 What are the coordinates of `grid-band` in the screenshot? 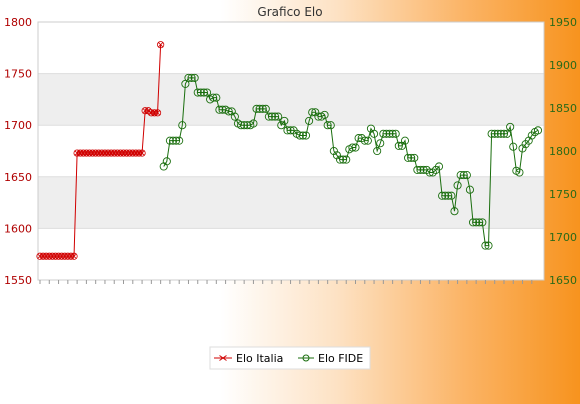 It's located at (291, 202).